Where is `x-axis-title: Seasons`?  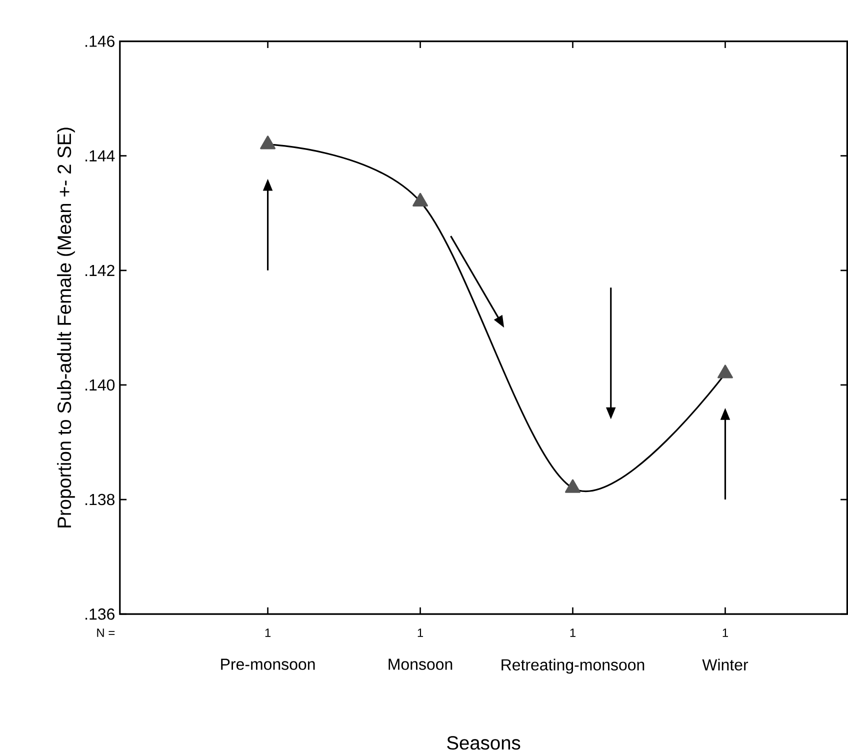 x-axis-title: Seasons is located at coordinates (483, 743).